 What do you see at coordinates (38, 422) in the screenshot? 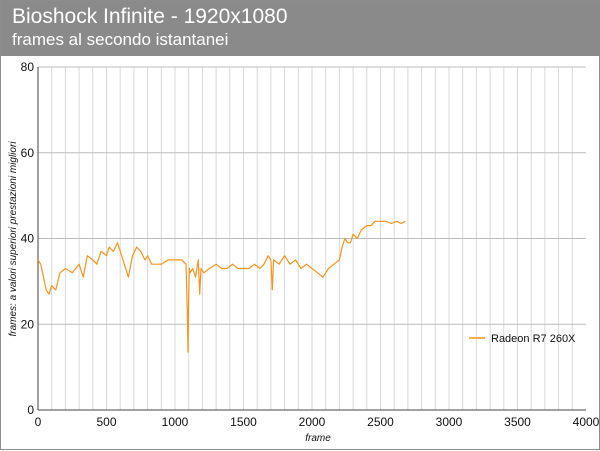
I see `x-tick-label: 0` at bounding box center [38, 422].